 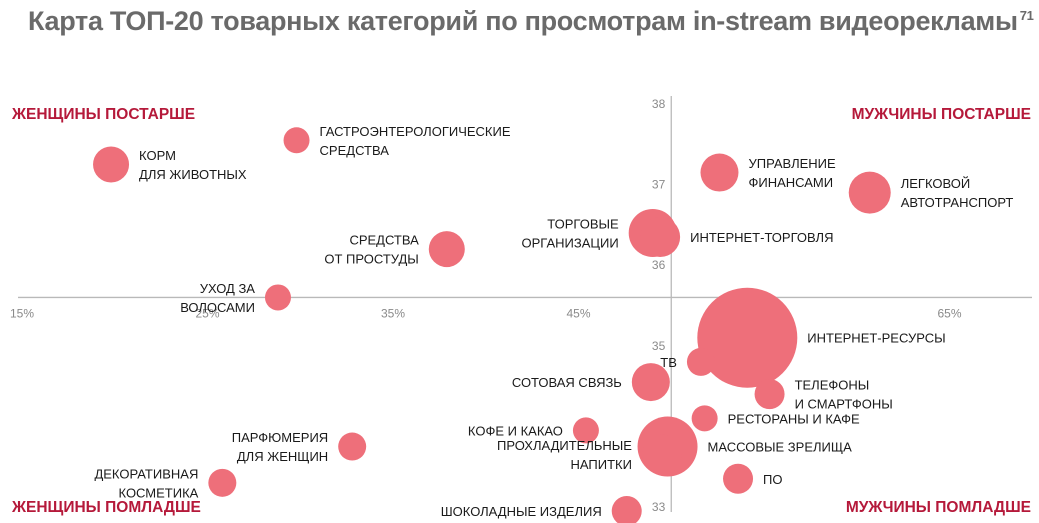 What do you see at coordinates (159, 492) in the screenshot?
I see `point-label-line: КОСМЕТИКА` at bounding box center [159, 492].